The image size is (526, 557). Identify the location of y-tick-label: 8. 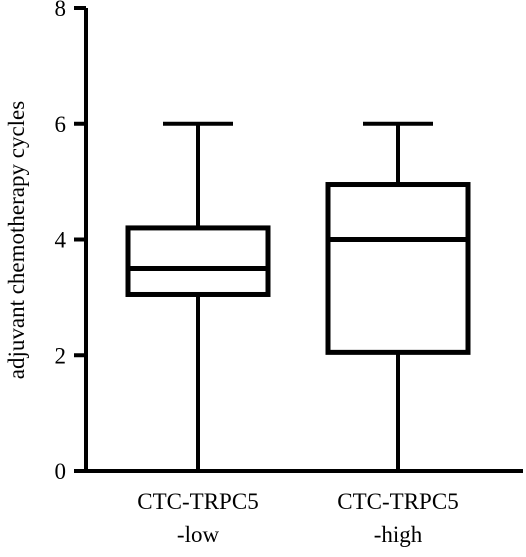
(61, 10).